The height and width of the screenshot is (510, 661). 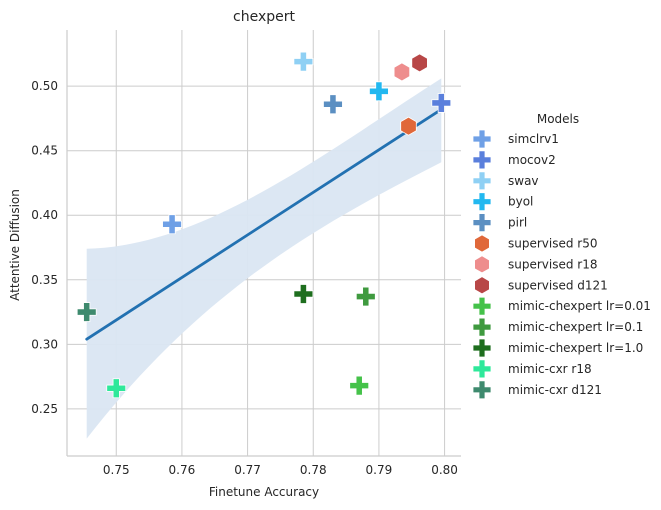 I want to click on x-axis-label: Finetune Accuracy, so click(x=264, y=492).